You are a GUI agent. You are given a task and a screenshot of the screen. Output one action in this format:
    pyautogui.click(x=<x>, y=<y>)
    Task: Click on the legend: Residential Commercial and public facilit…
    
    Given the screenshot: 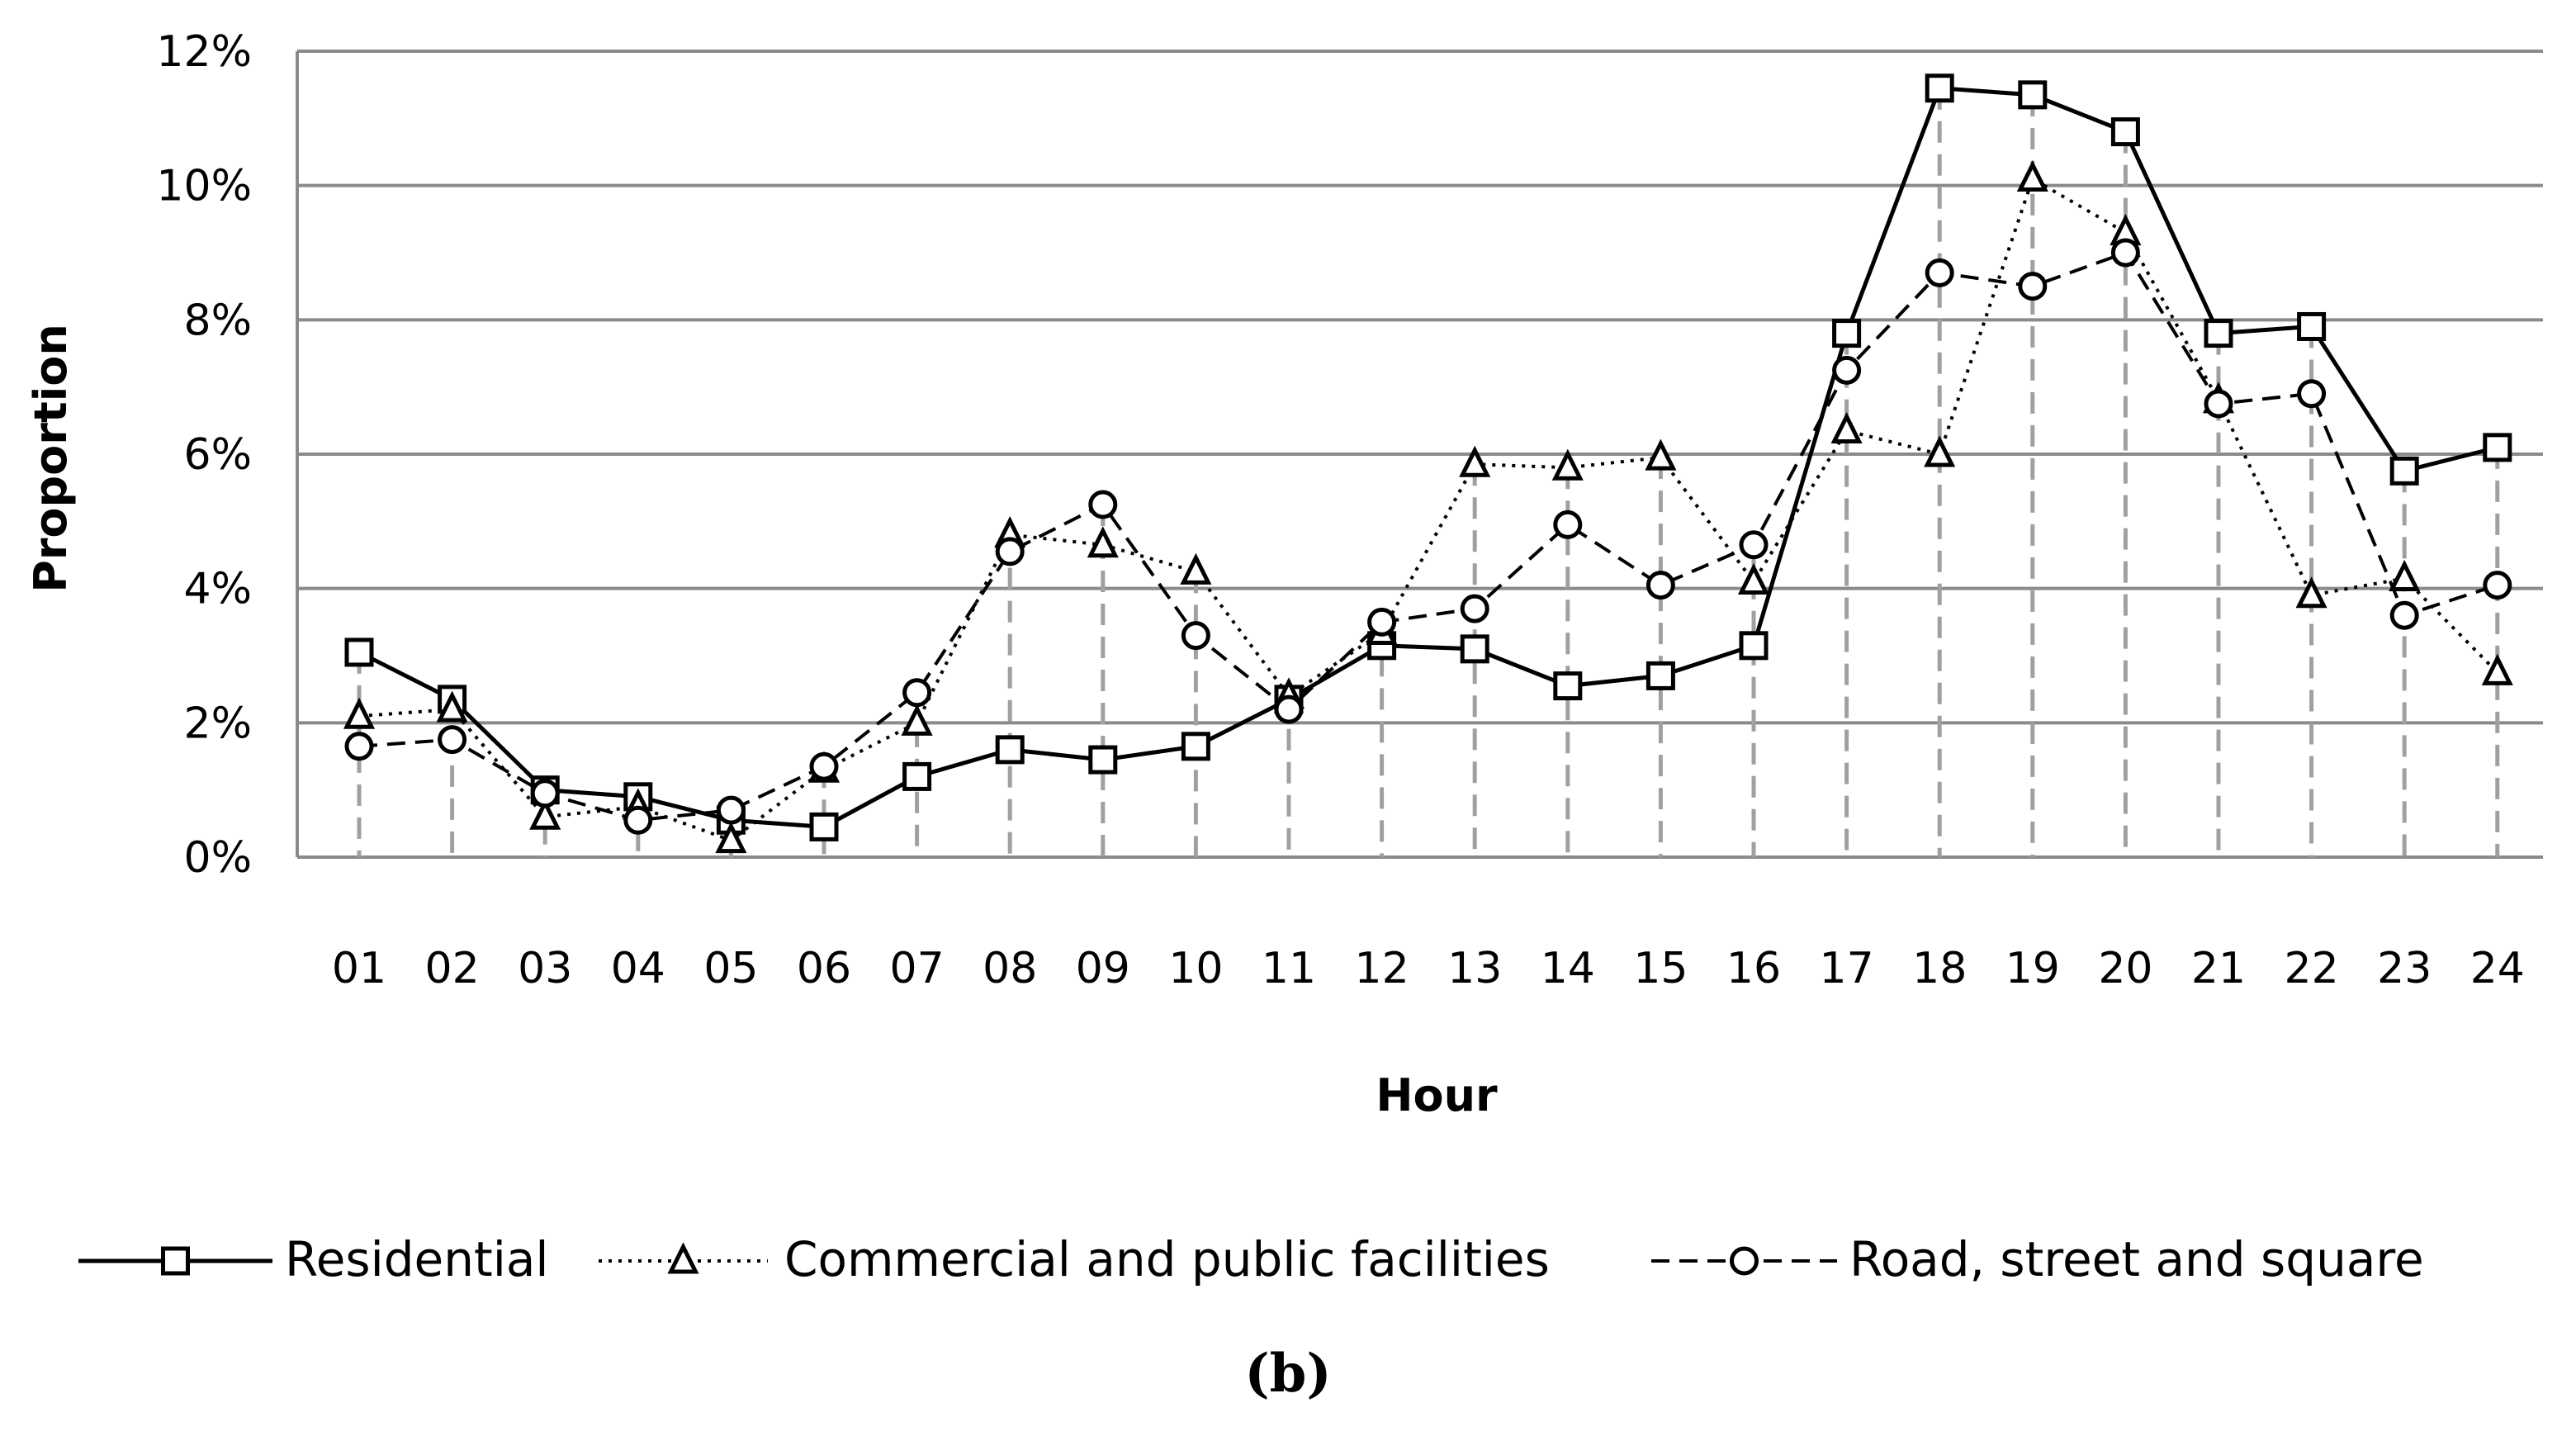 What is the action you would take?
    pyautogui.click(x=1251, y=1259)
    